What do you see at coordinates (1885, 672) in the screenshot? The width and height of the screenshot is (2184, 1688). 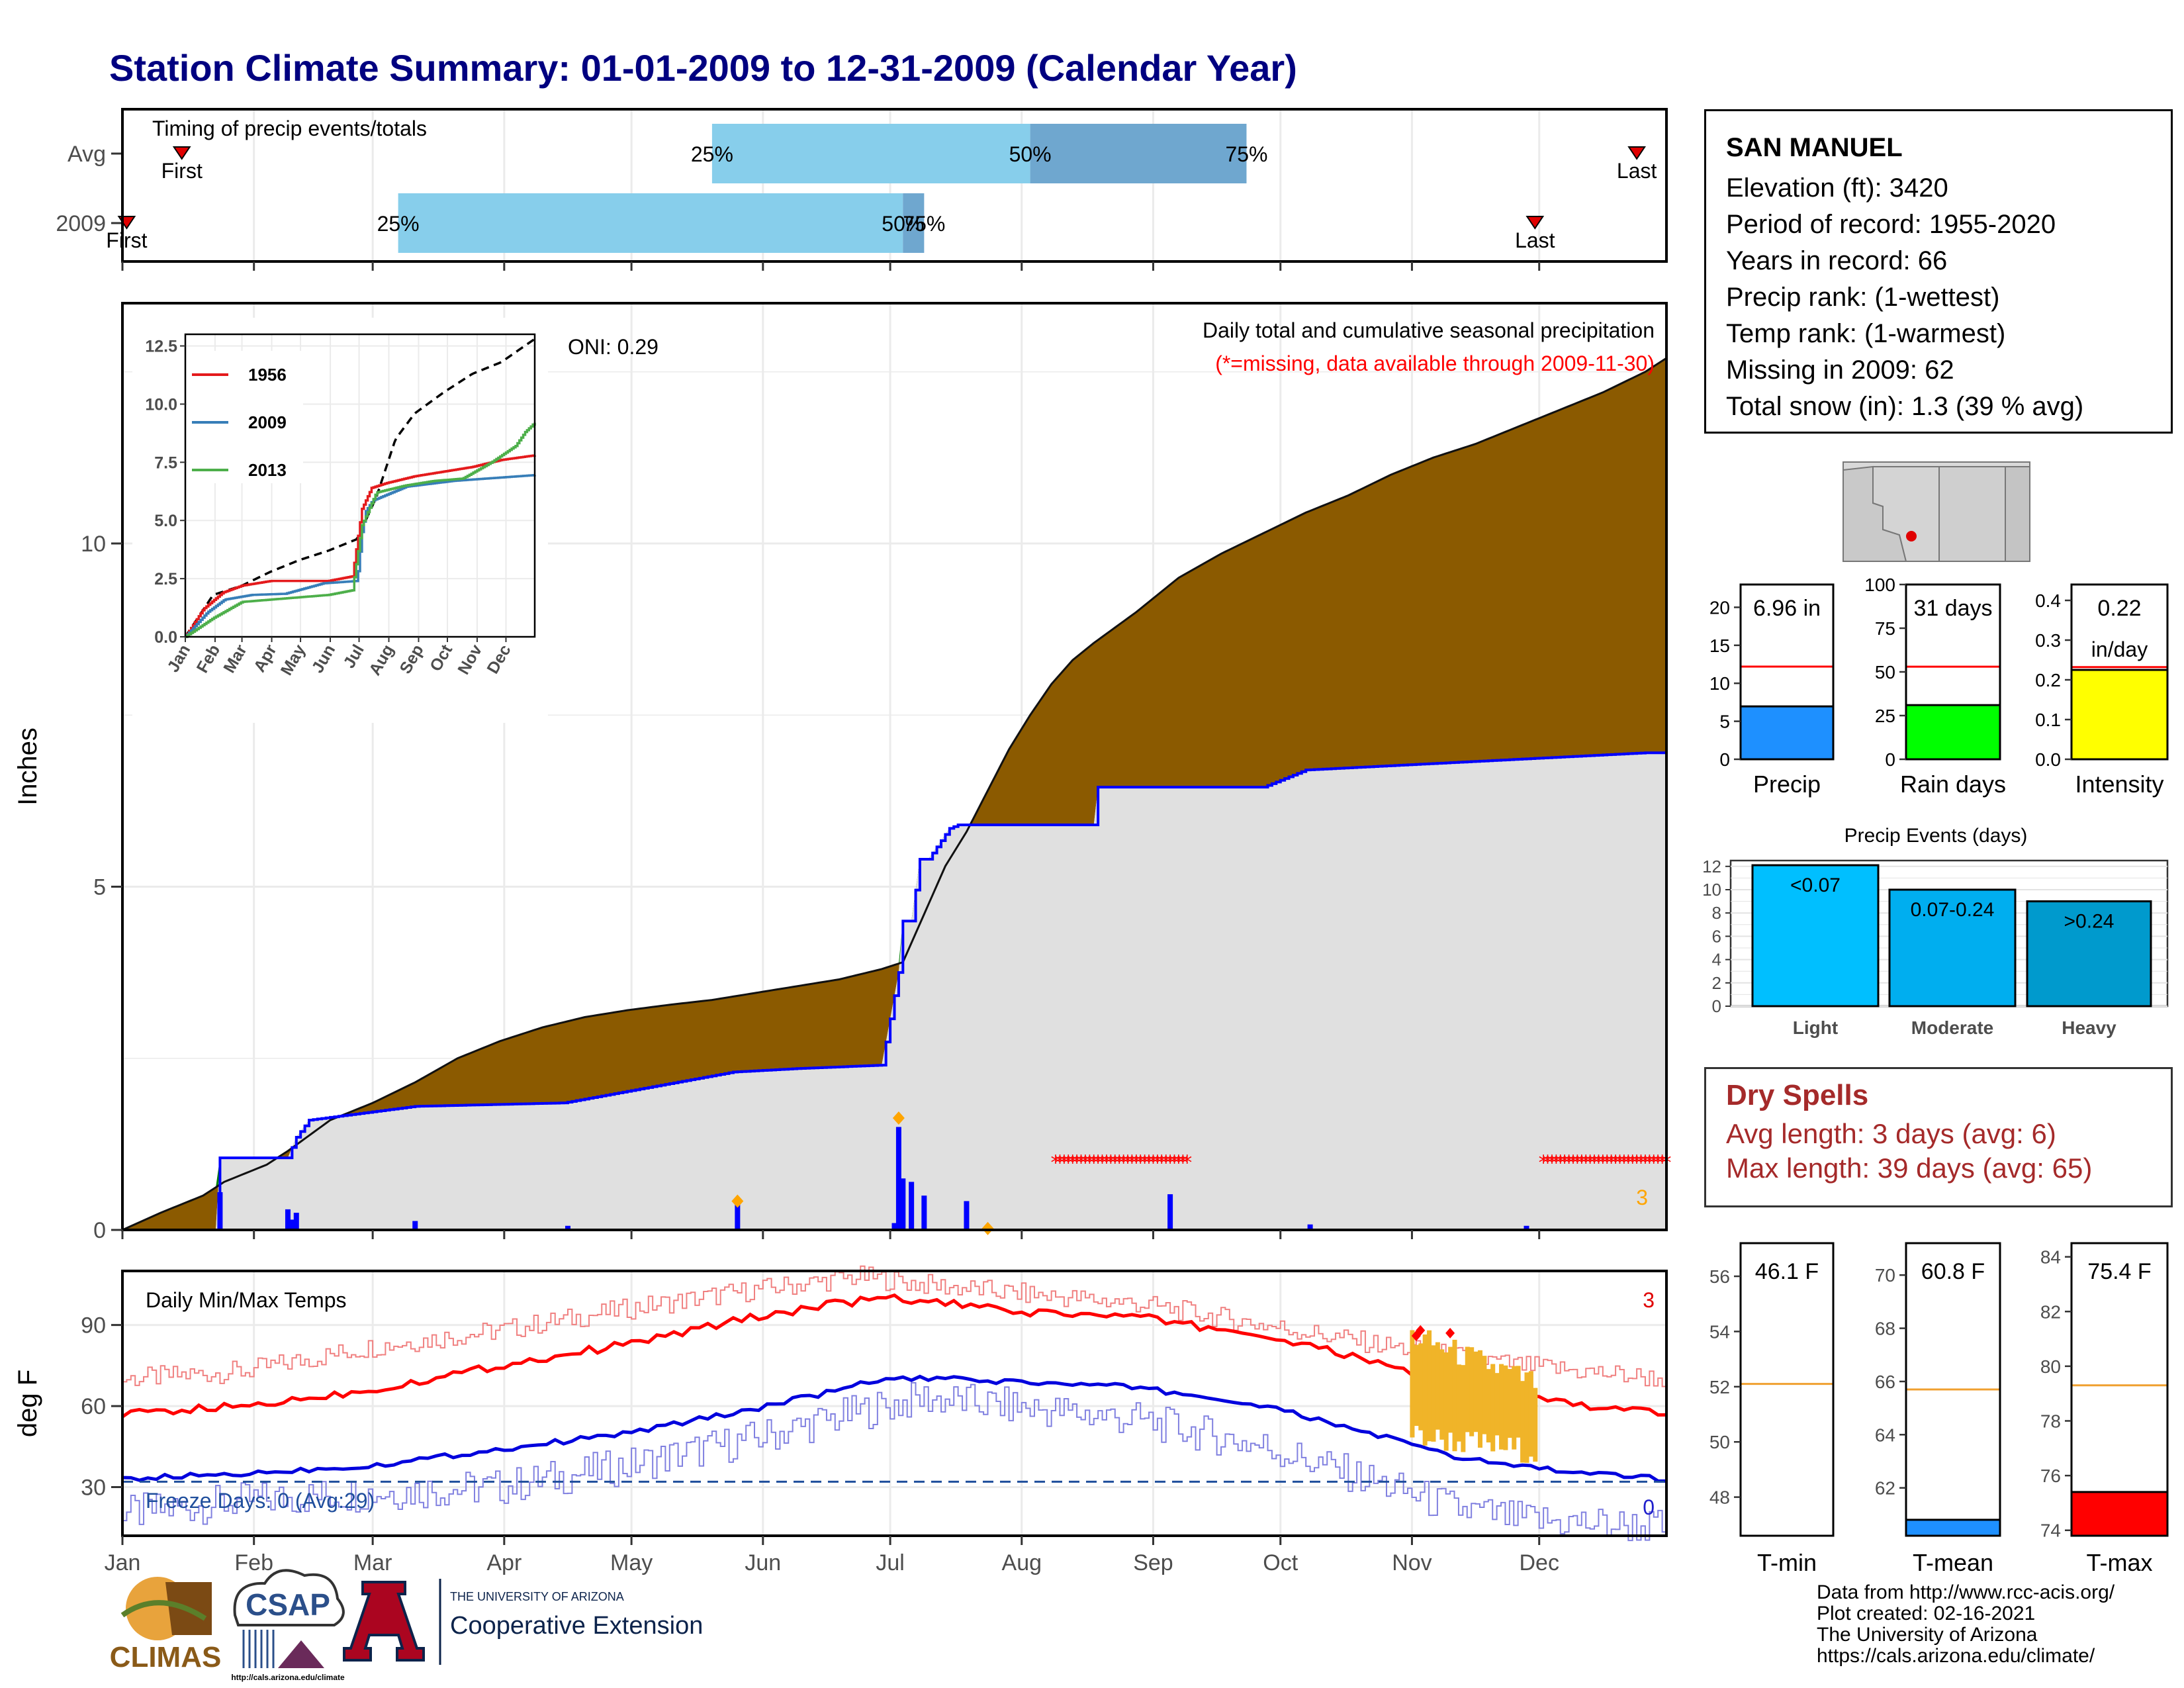 I see `summary-bar-ytick-label: 50` at bounding box center [1885, 672].